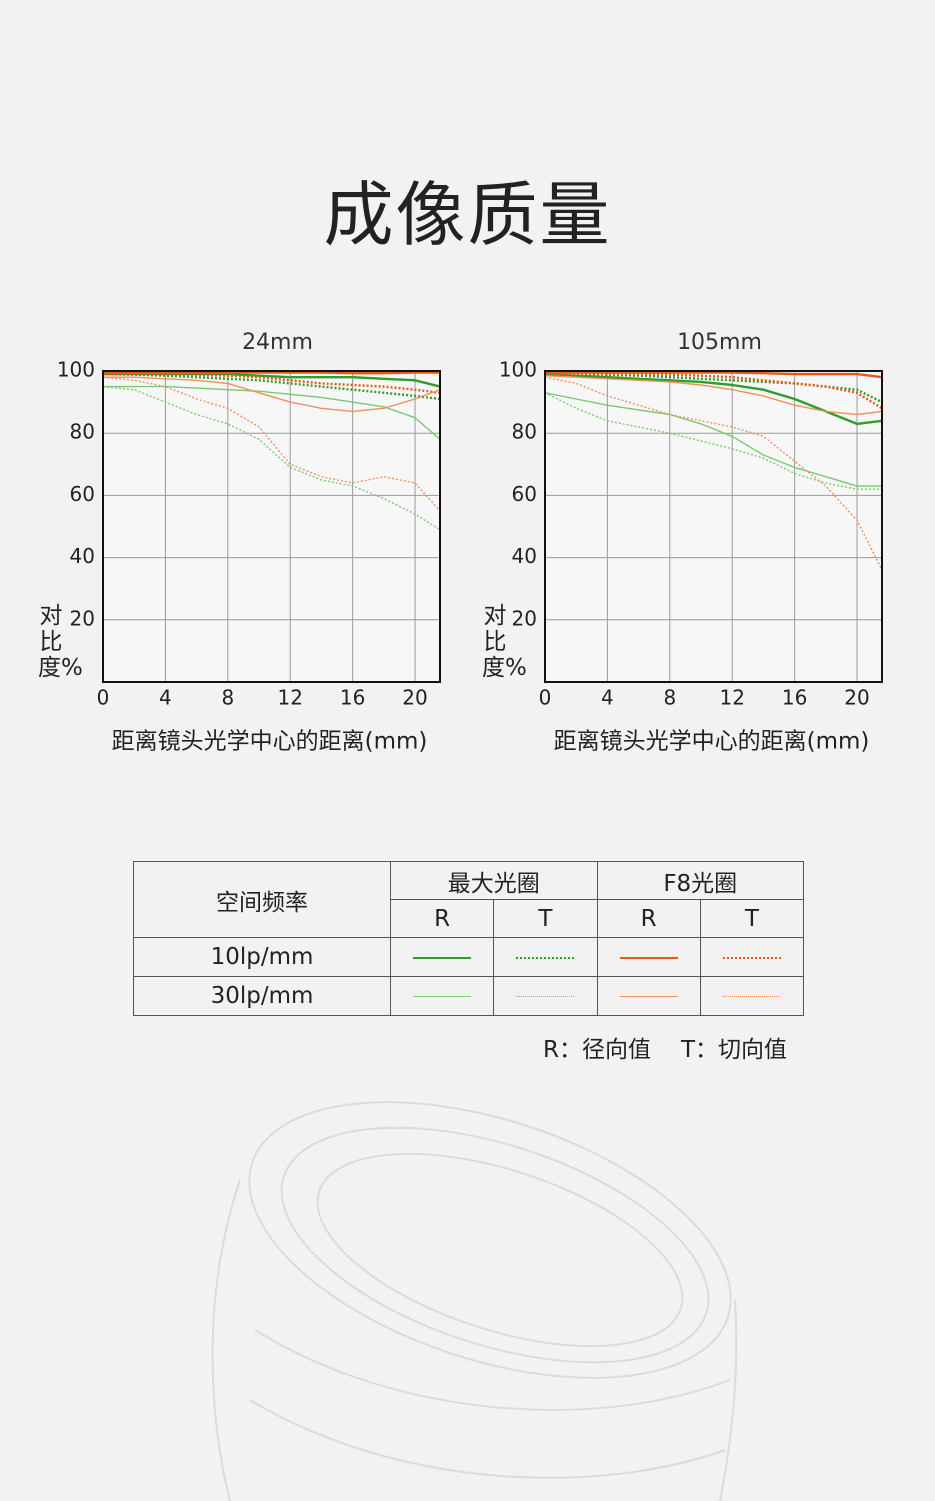 Image resolution: width=935 pixels, height=1501 pixels. Describe the element at coordinates (700, 880) in the screenshot. I see `legend-group: F8光圈` at that location.